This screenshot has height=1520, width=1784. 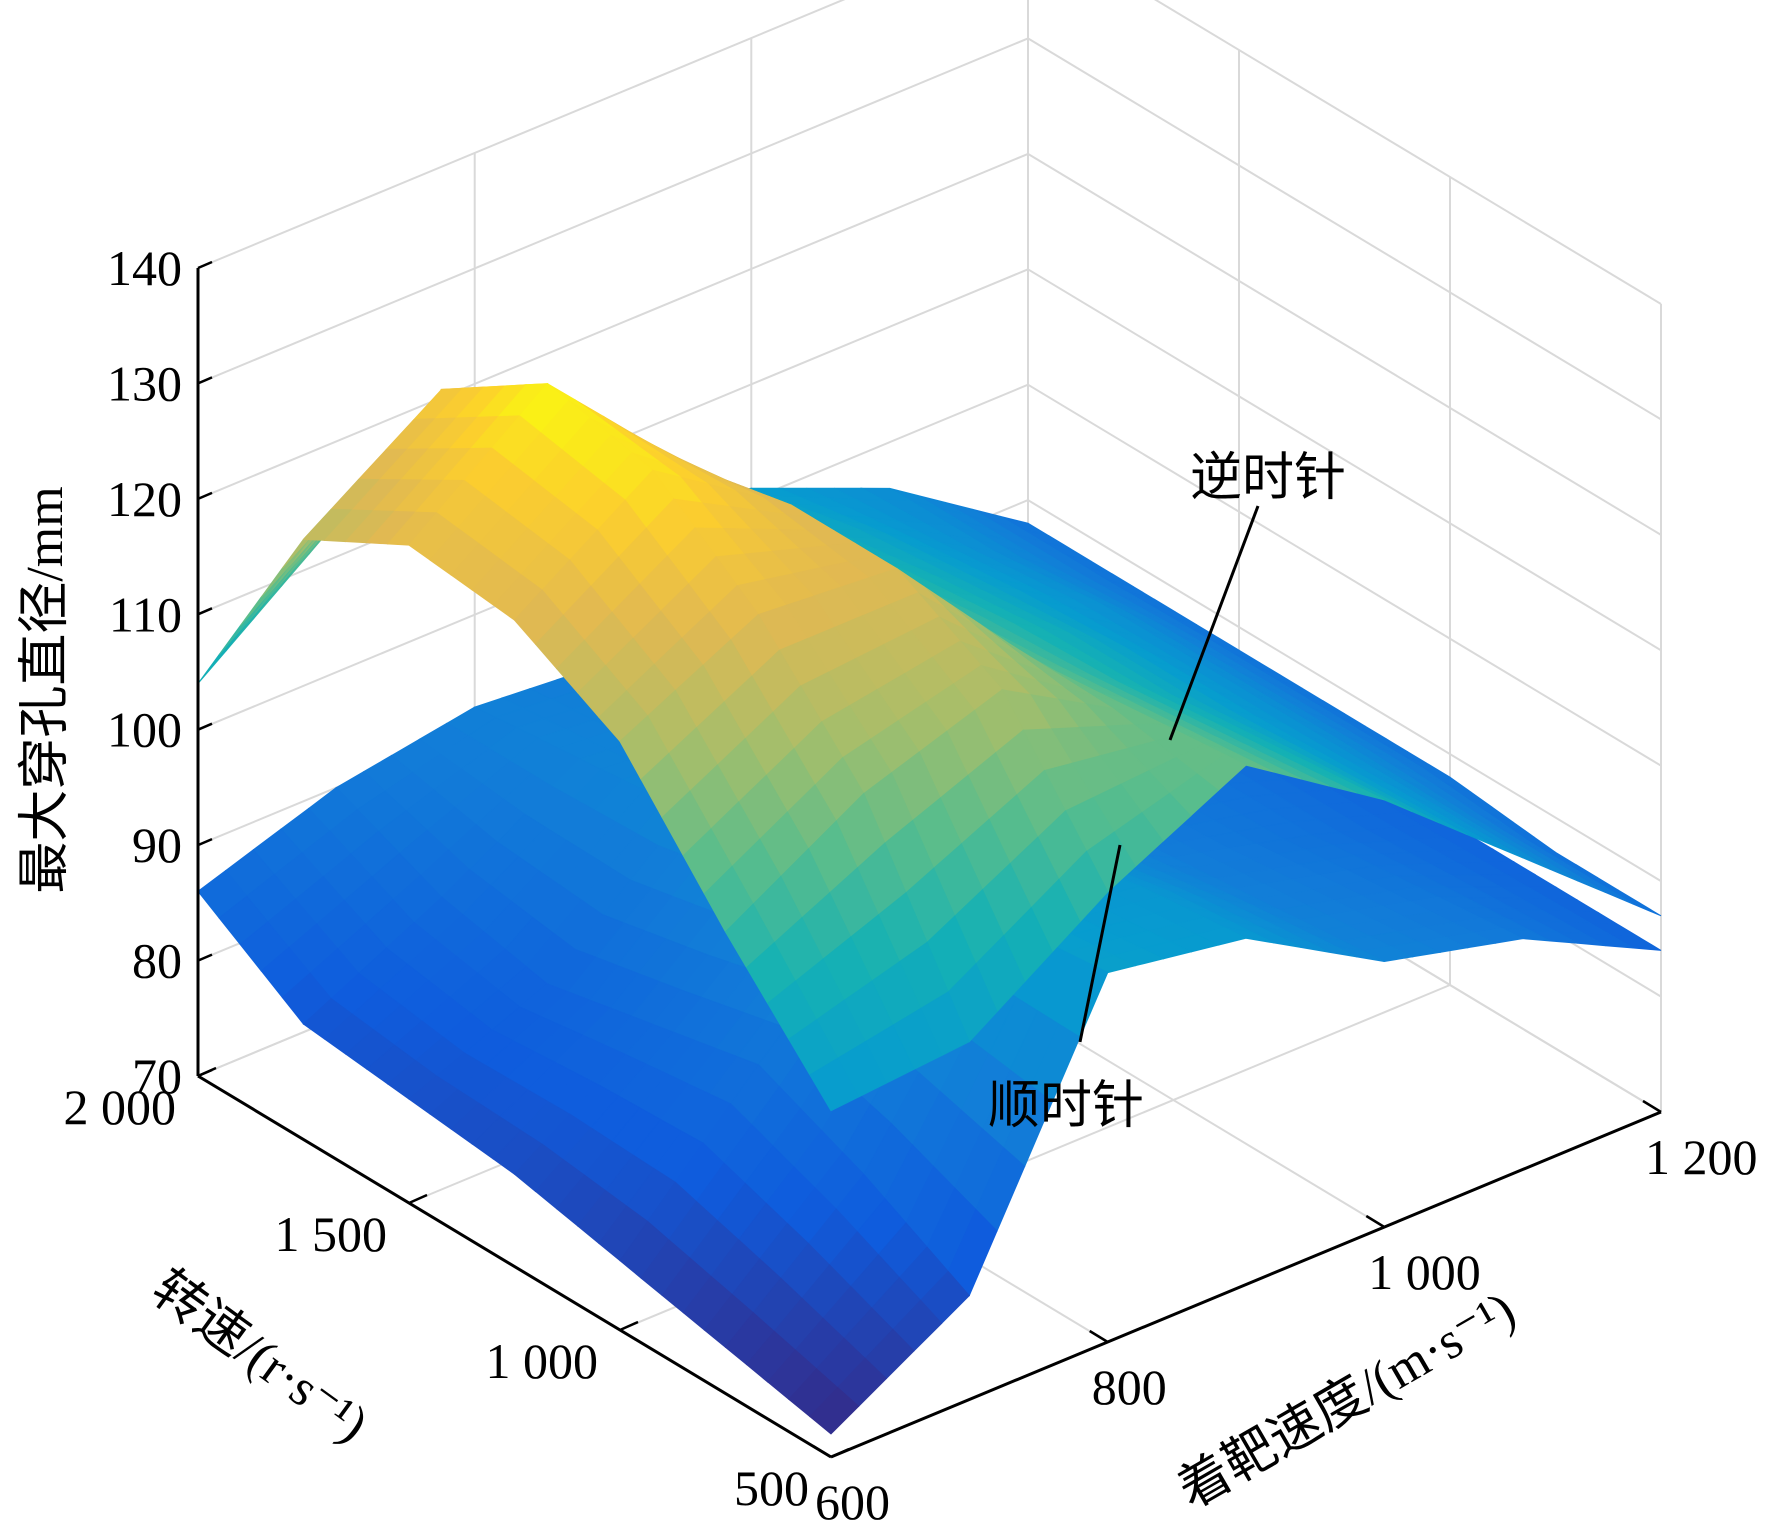 I want to click on x-axis-line, so click(x=1246, y=1284).